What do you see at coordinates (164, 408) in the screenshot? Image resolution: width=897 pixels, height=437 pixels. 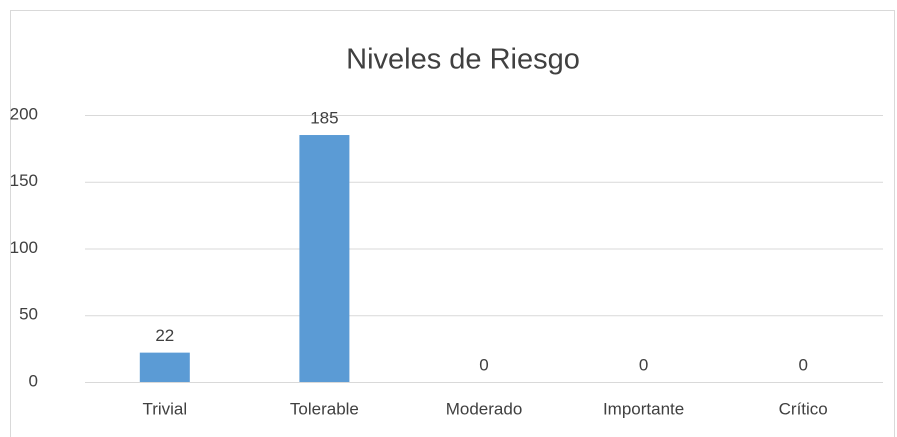 I see `x-tick-label: Trivial` at bounding box center [164, 408].